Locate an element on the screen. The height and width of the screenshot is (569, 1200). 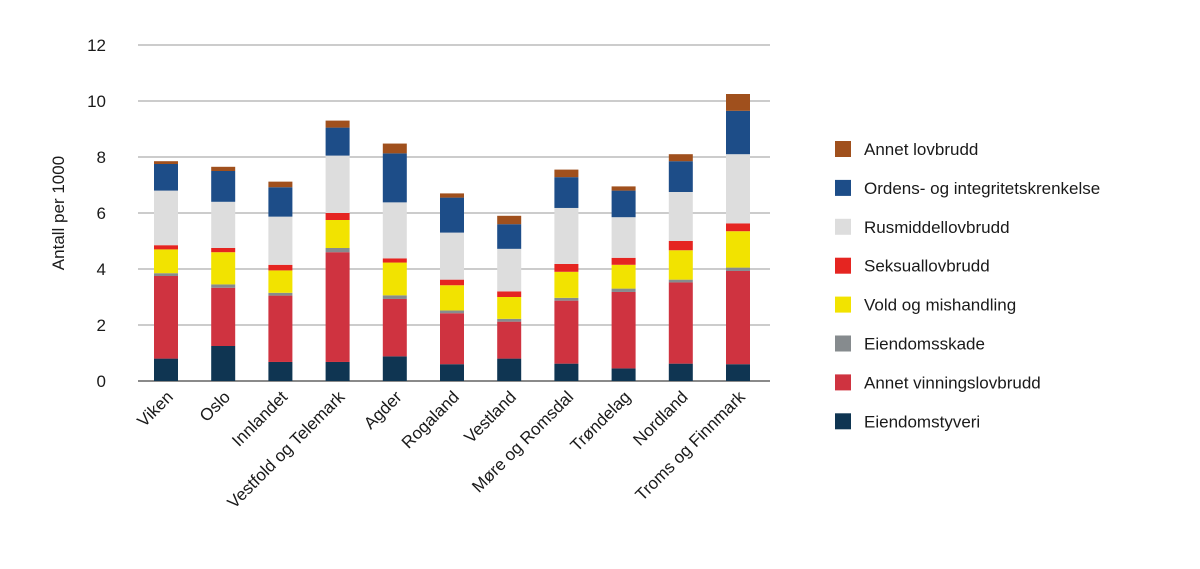
y-tick-label-4: 4 is located at coordinates (101, 269).